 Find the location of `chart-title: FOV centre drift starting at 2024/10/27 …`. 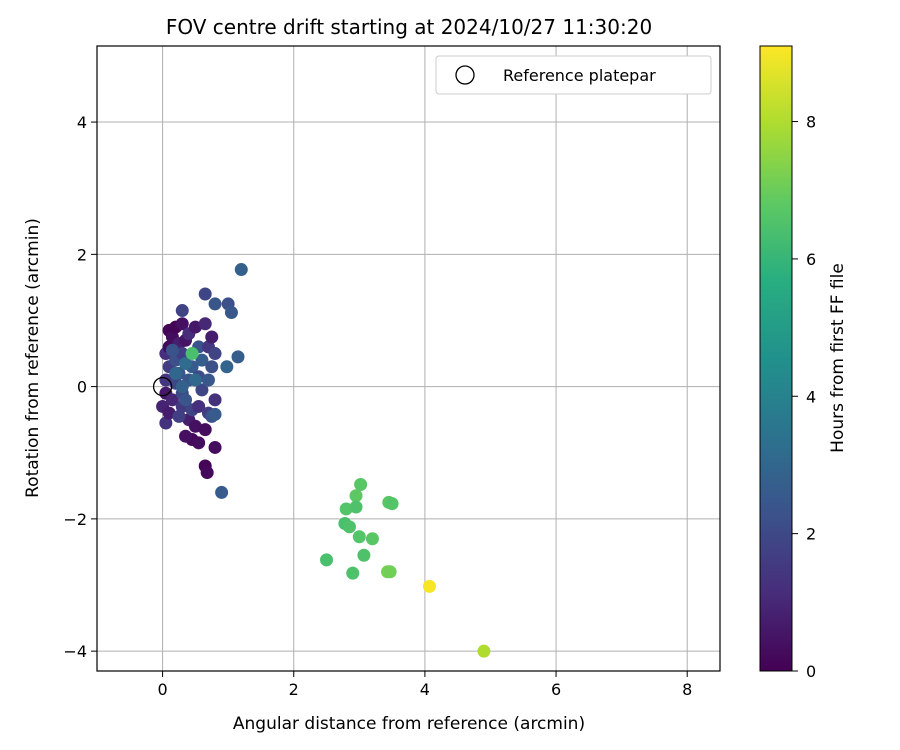

chart-title: FOV centre drift starting at 2024/10/27 … is located at coordinates (409, 27).